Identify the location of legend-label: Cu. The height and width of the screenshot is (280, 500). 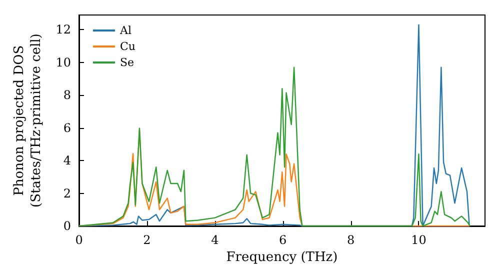
(128, 46).